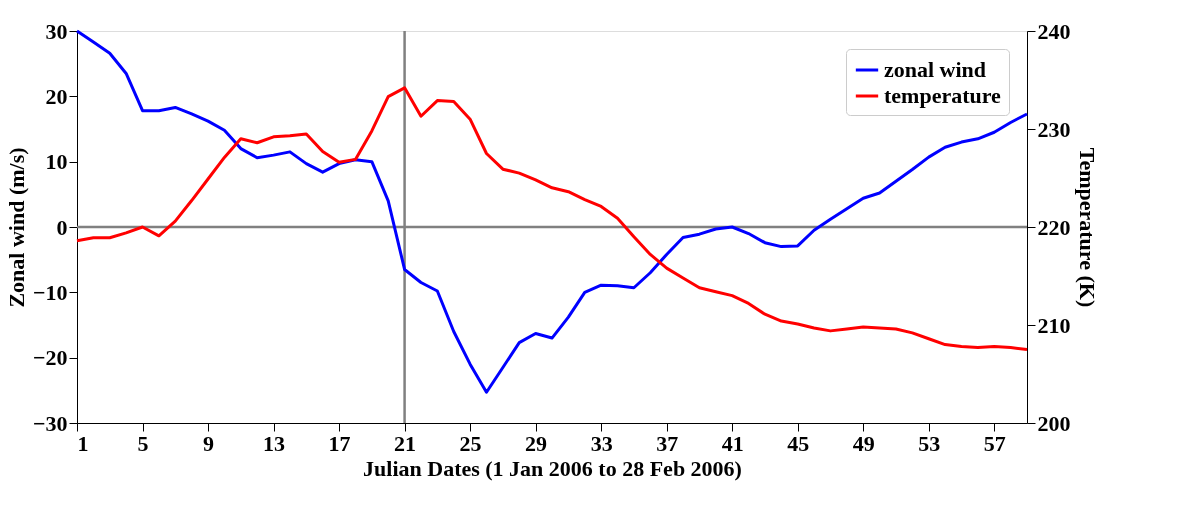  What do you see at coordinates (209, 443) in the screenshot?
I see `x-tick-label: 9` at bounding box center [209, 443].